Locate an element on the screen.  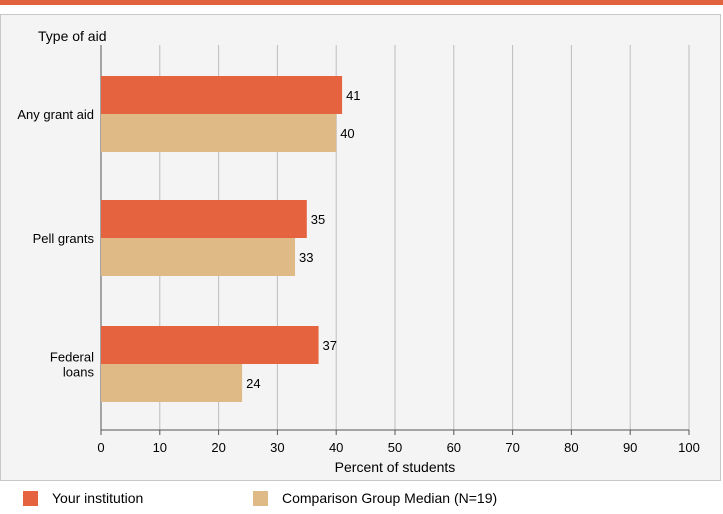
data-label-your-institution-1: 35 is located at coordinates (318, 219).